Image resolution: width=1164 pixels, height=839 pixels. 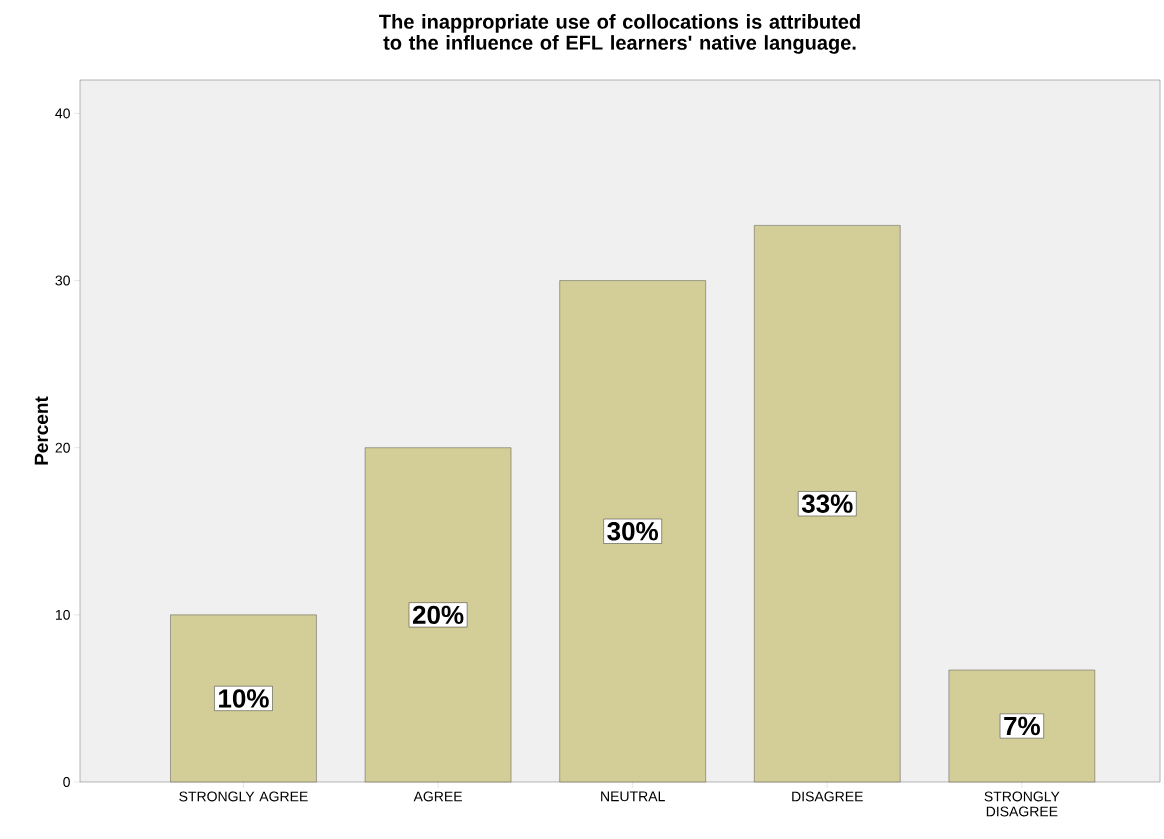 I want to click on chart-title: The inappropriate use of collocations is attributed to the influence of EFL learners' native language., so click(x=619, y=34).